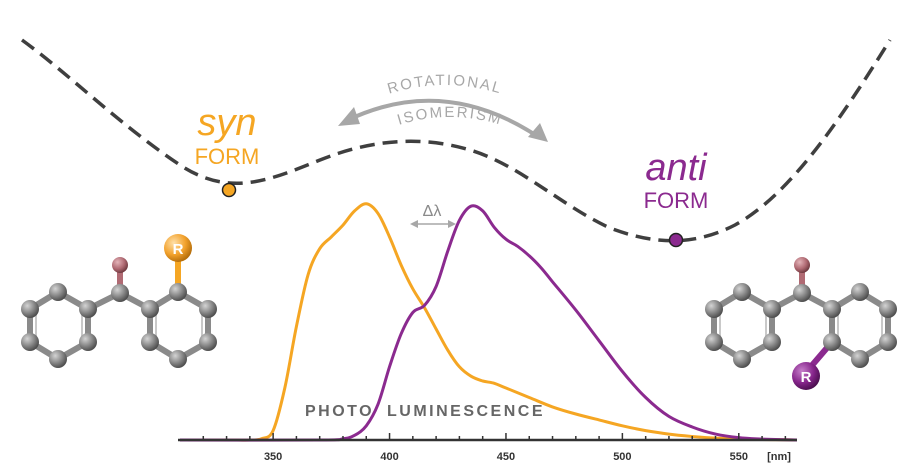  What do you see at coordinates (779, 457) in the screenshot?
I see `x-axis-unit: [nm]` at bounding box center [779, 457].